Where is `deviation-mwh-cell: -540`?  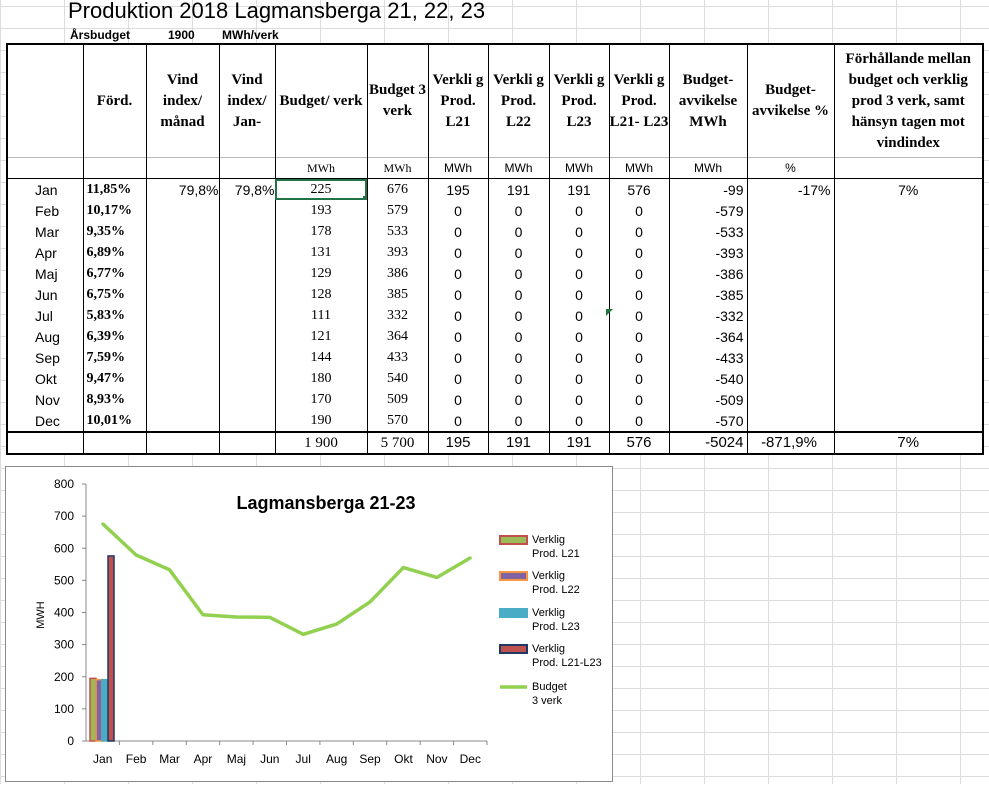 deviation-mwh-cell: -540 is located at coordinates (707, 378).